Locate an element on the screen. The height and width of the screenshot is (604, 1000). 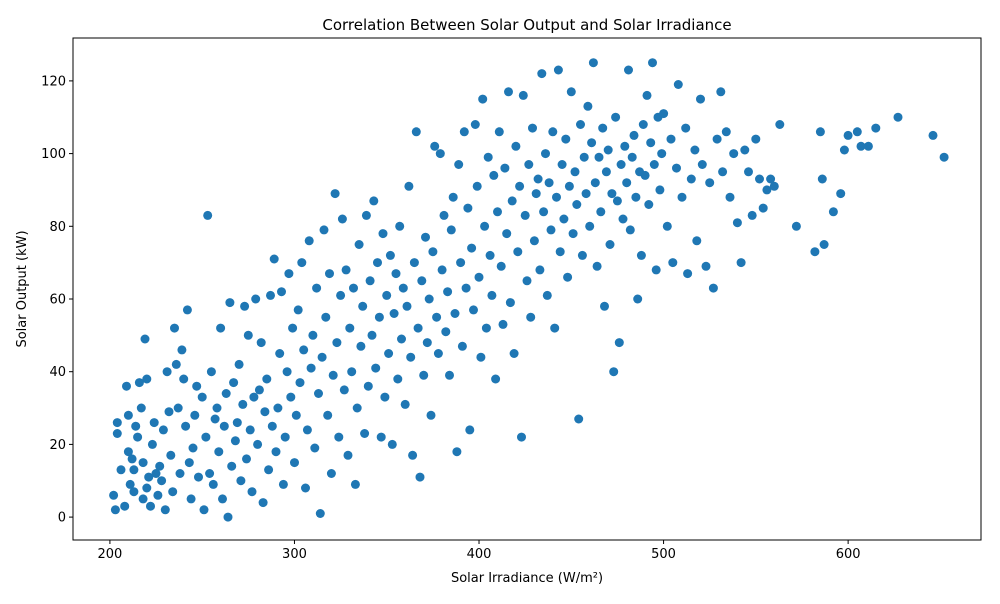
y-tick-label: 60 is located at coordinates (57, 299).